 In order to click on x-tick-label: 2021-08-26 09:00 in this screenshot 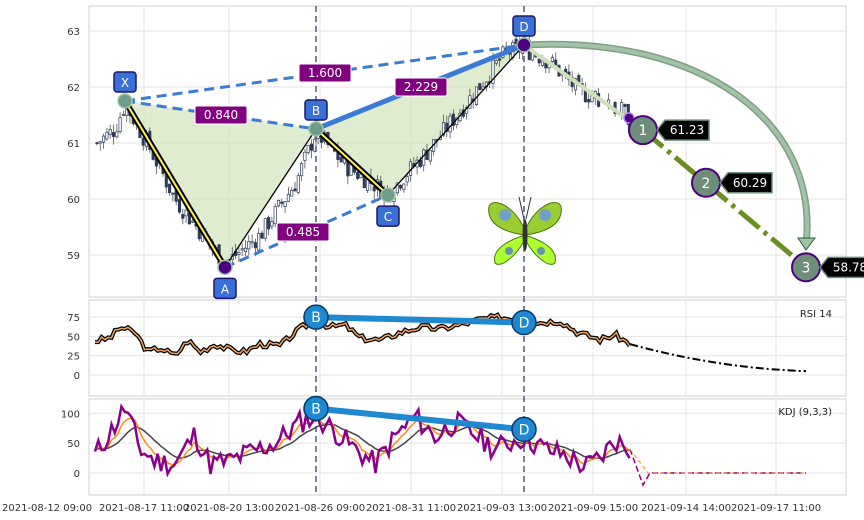, I will do `click(320, 508)`.